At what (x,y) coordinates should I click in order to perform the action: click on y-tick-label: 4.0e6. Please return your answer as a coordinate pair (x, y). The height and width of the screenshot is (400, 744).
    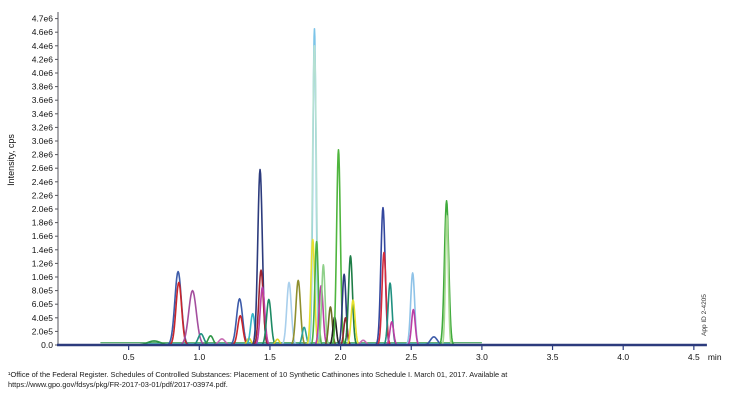
    Looking at the image, I should click on (43, 73).